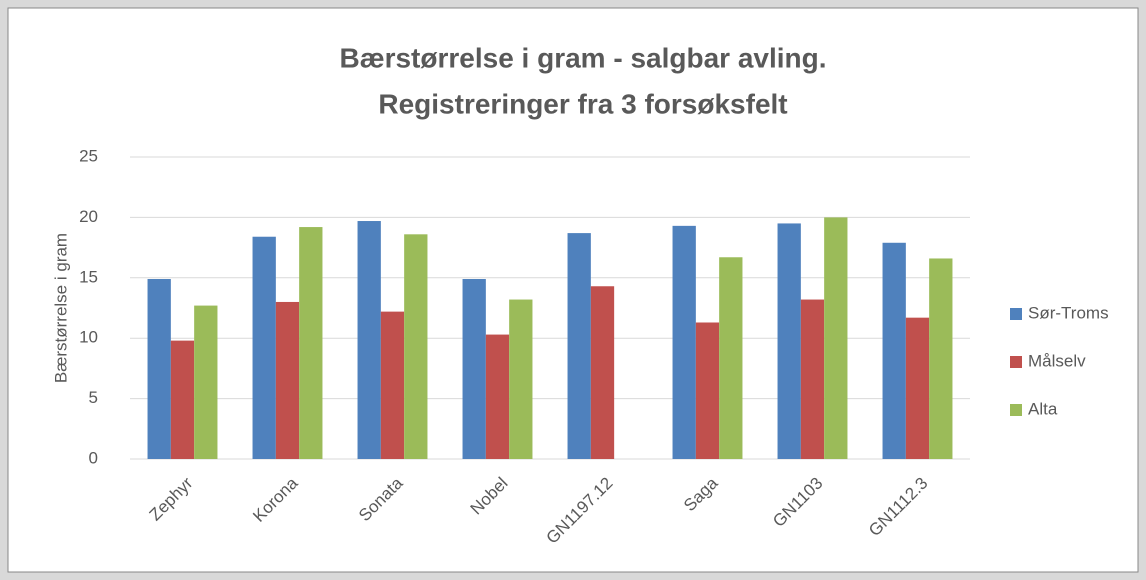 This screenshot has width=1146, height=580. What do you see at coordinates (1043, 408) in the screenshot?
I see `legend-label: Alta` at bounding box center [1043, 408].